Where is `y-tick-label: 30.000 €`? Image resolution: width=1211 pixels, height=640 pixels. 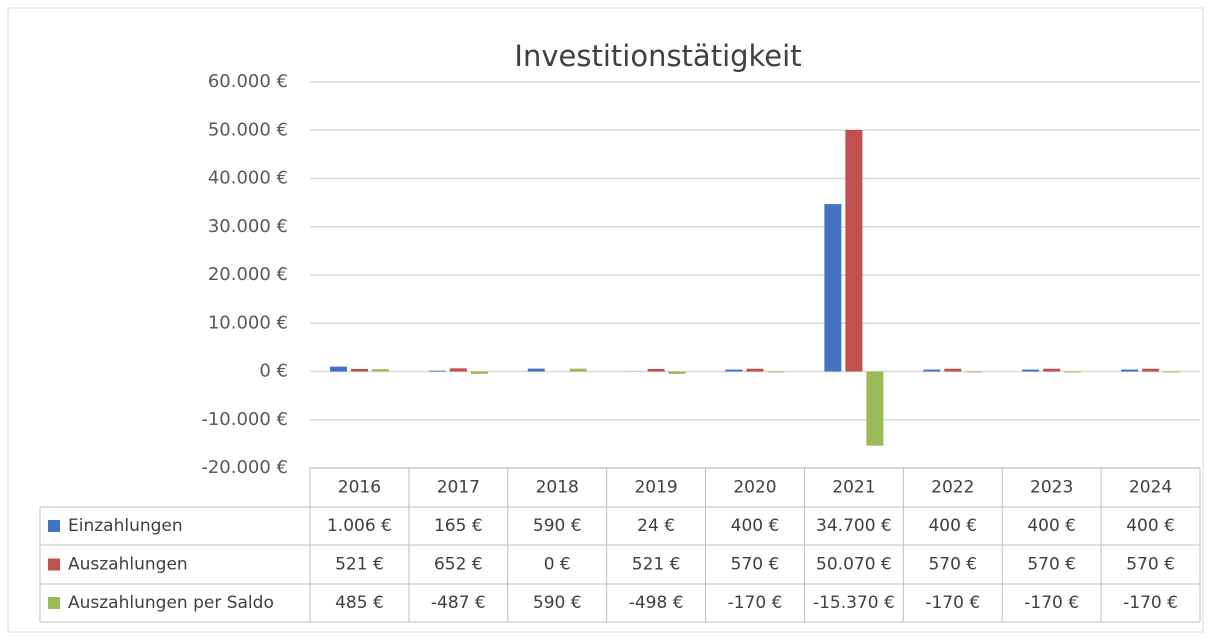 y-tick-label: 30.000 € is located at coordinates (248, 226).